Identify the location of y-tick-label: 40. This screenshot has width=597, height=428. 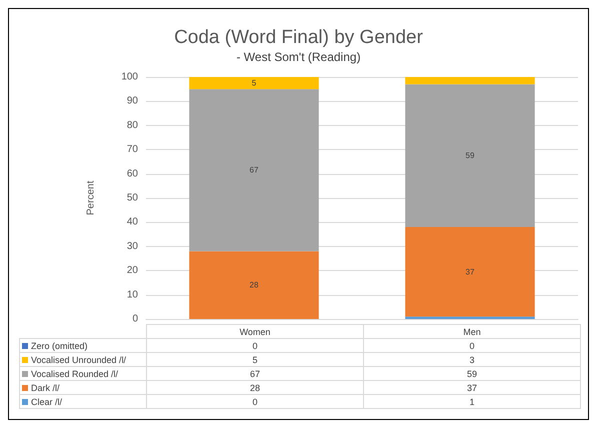
(132, 222).